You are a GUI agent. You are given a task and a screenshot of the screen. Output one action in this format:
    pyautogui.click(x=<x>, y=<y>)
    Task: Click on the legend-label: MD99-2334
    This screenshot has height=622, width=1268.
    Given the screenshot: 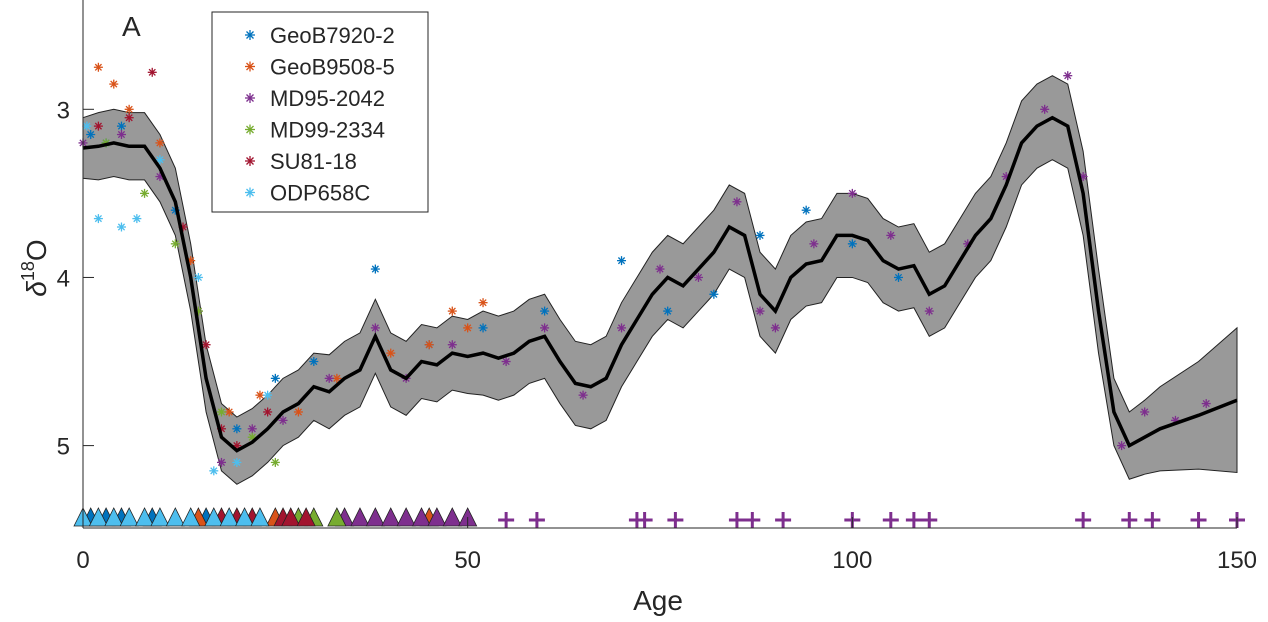 What is the action you would take?
    pyautogui.click(x=327, y=130)
    